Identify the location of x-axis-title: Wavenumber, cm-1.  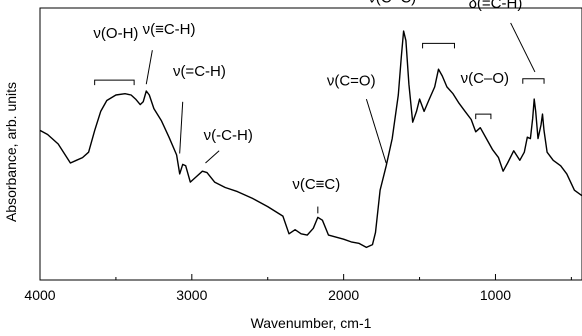
(311, 323).